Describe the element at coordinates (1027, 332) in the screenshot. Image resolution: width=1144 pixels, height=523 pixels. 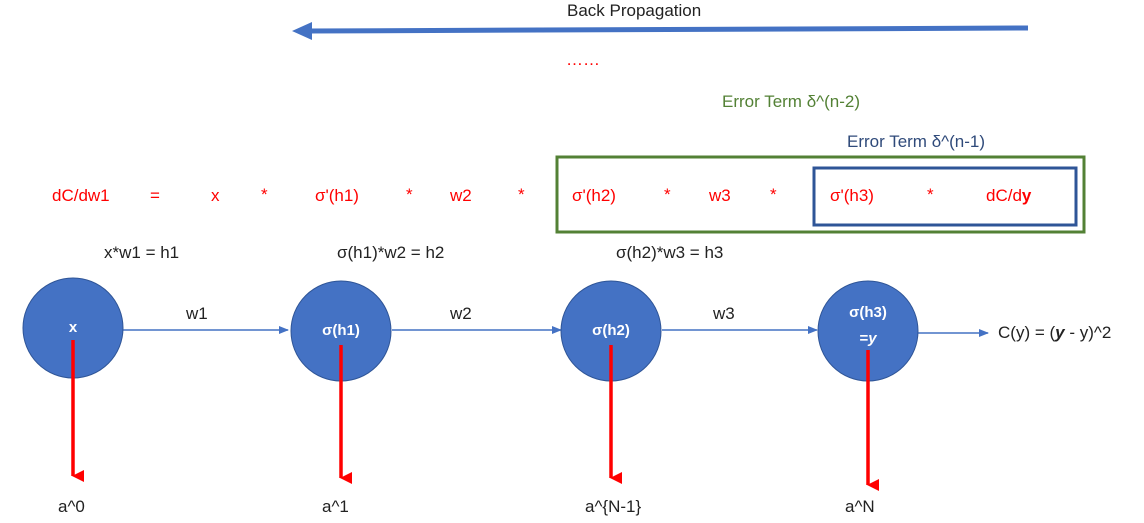
I see `cost-prefix: C(y) = (` at that location.